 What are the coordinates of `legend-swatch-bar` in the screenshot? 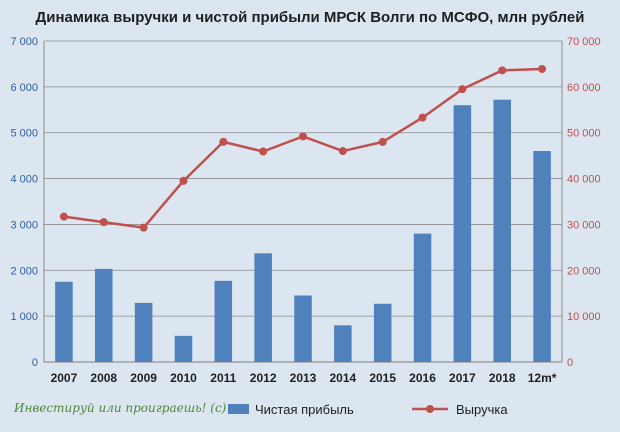 It's located at (238, 409).